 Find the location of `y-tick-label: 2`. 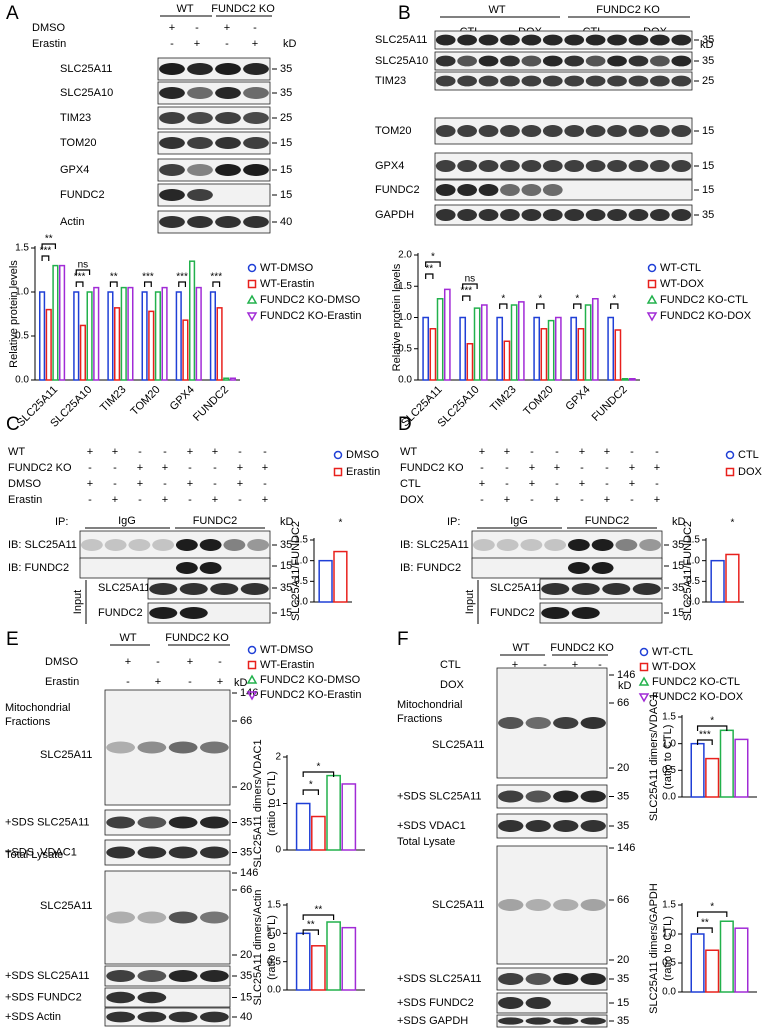

y-tick-label: 2 is located at coordinates (278, 757).